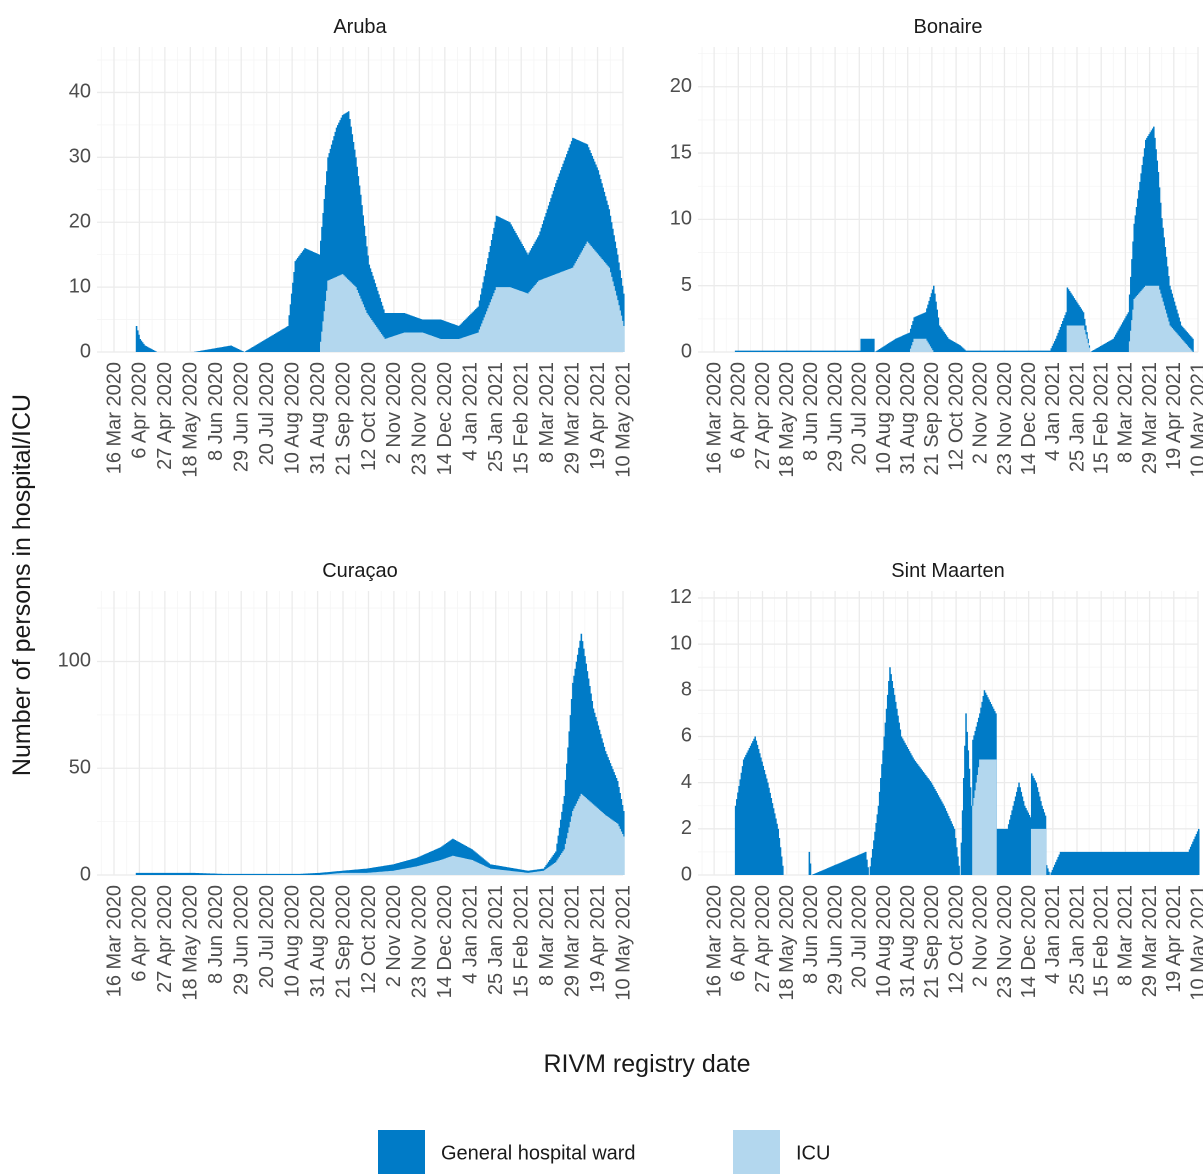 This screenshot has height=1174, width=1203. I want to click on legend: General hospital ward ICU, so click(604, 1152).